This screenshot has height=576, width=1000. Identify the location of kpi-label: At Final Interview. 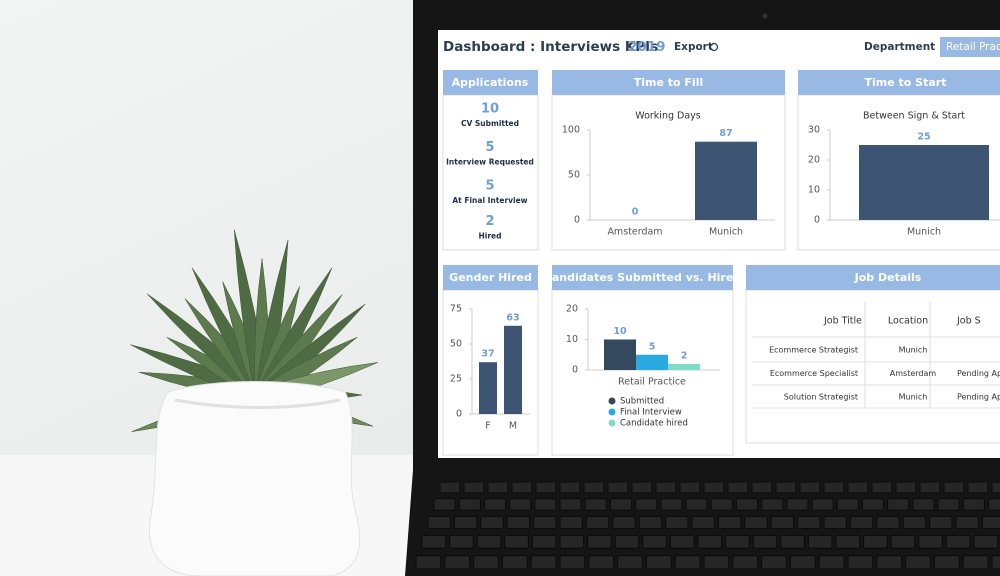
(489, 200).